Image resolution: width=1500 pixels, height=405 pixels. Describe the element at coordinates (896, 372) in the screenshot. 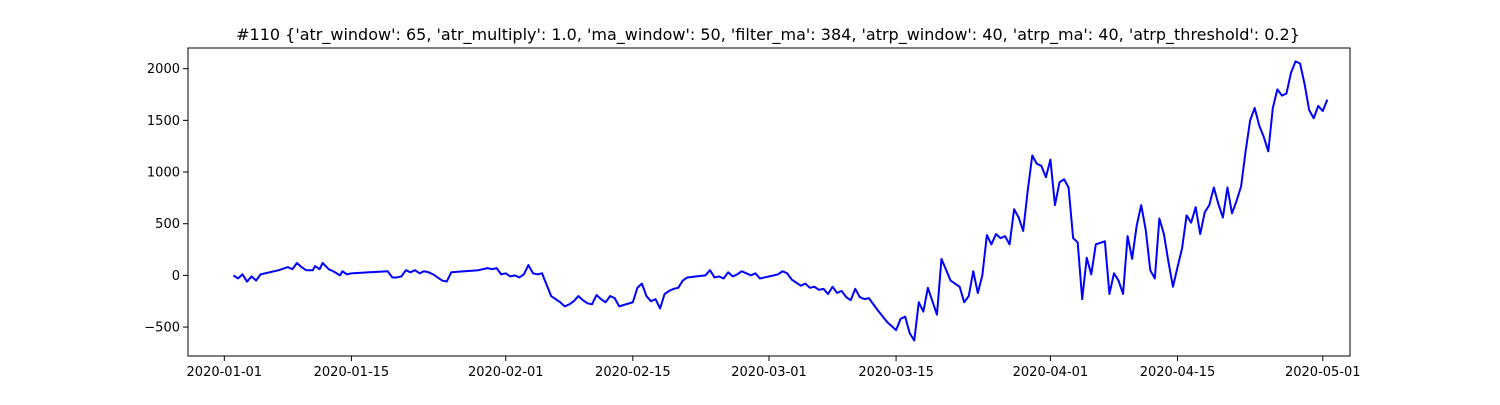

I see `x-tick-label: 2020-03-15` at that location.